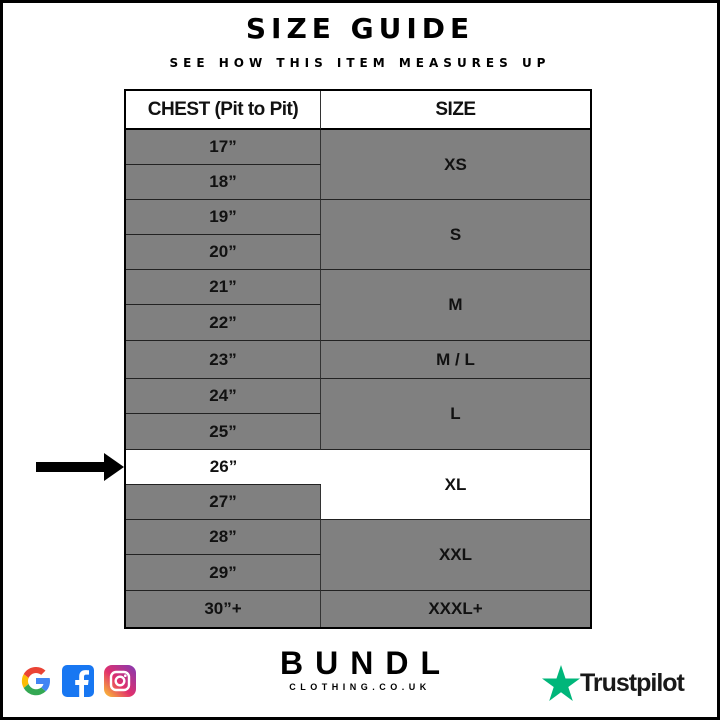 Image resolution: width=720 pixels, height=720 pixels. I want to click on trustpilot-logo: Trustpilot, so click(613, 683).